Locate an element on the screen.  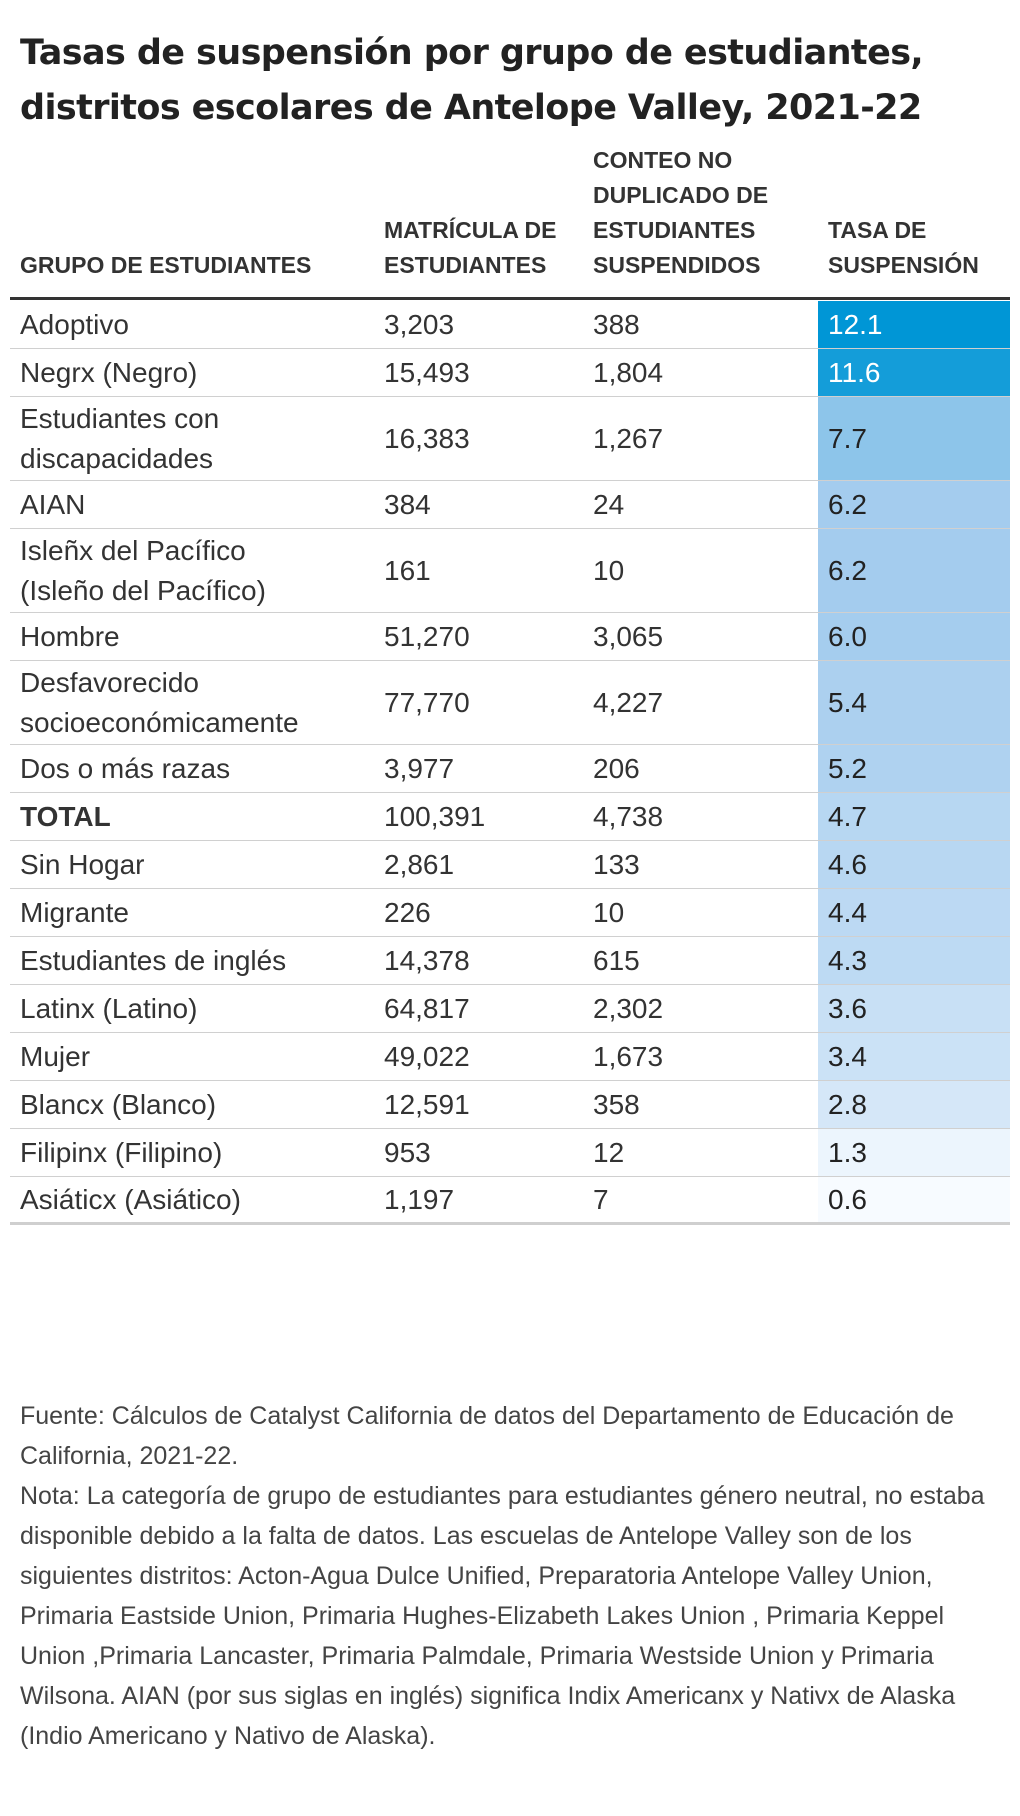
enrollment-cell: 953 is located at coordinates (407, 1152).